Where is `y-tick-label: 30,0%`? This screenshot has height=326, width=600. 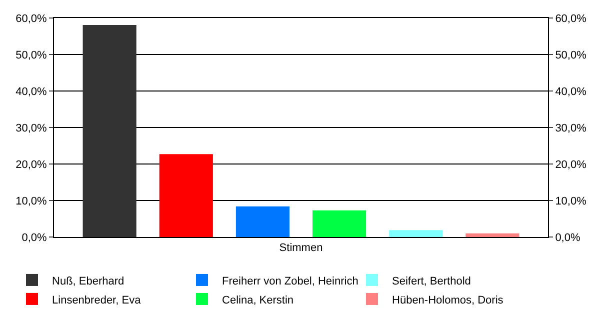 y-tick-label: 30,0% is located at coordinates (32, 128).